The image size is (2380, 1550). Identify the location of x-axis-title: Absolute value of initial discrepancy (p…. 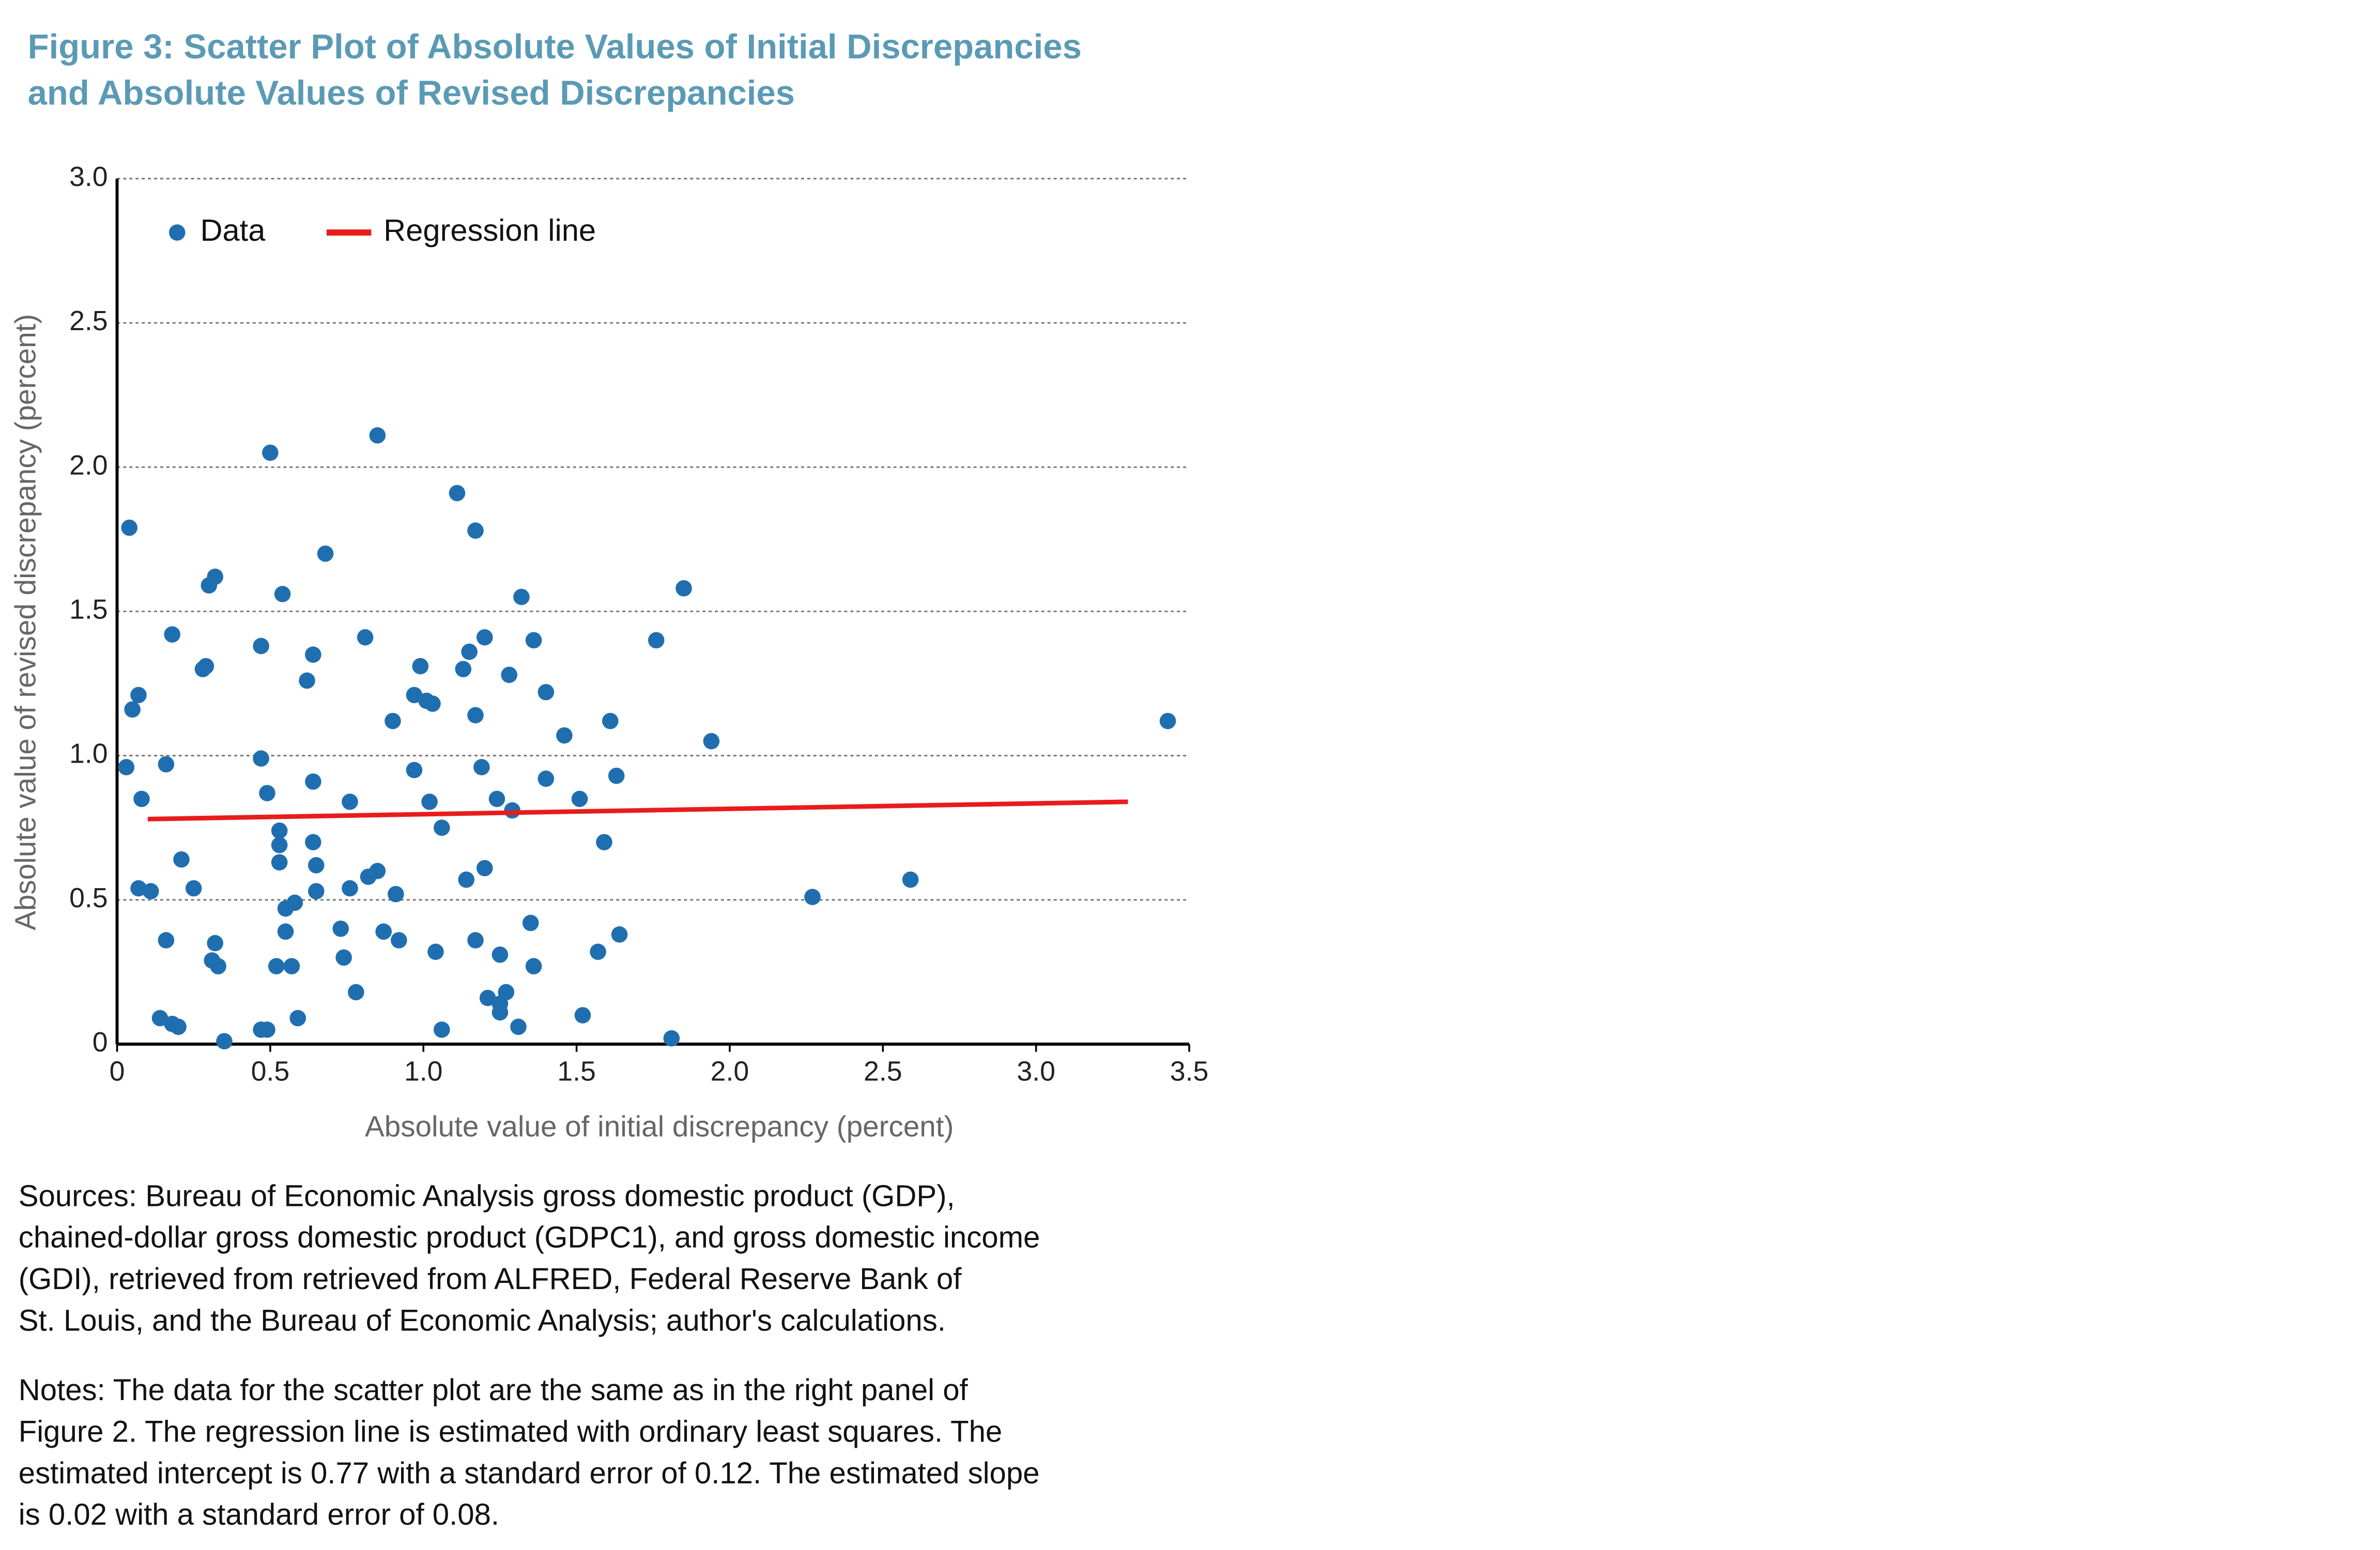
(659, 1127).